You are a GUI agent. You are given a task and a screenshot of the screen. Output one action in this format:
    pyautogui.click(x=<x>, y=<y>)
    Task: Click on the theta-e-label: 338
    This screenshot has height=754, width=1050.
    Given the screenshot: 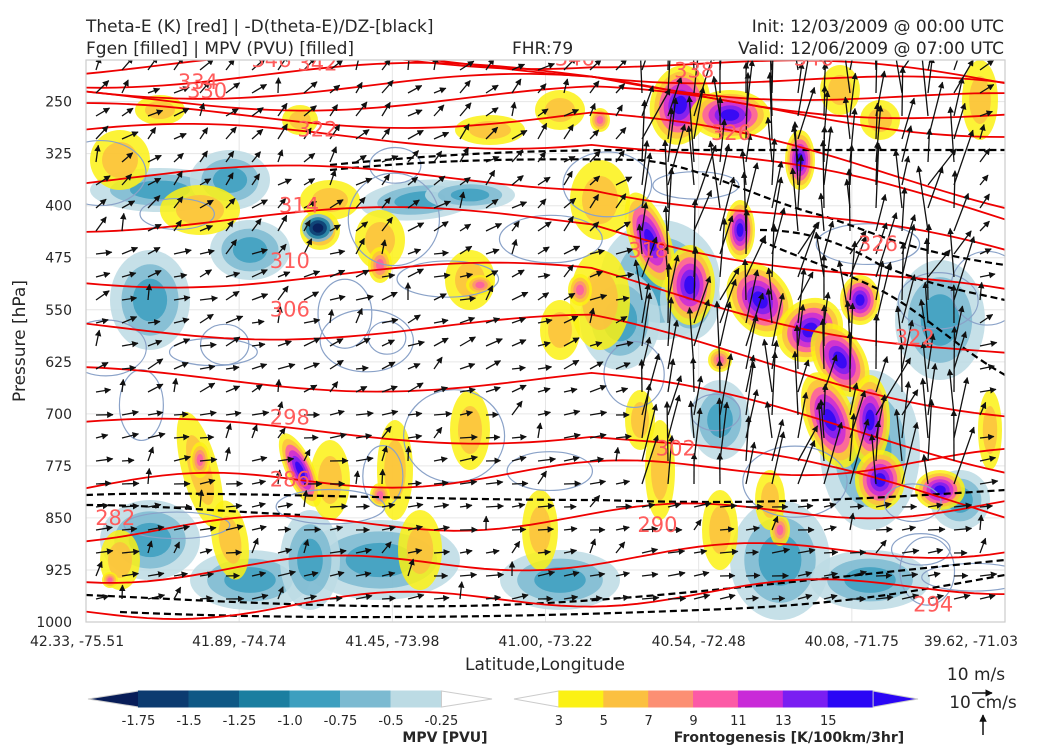 What is the action you would take?
    pyautogui.click(x=694, y=70)
    